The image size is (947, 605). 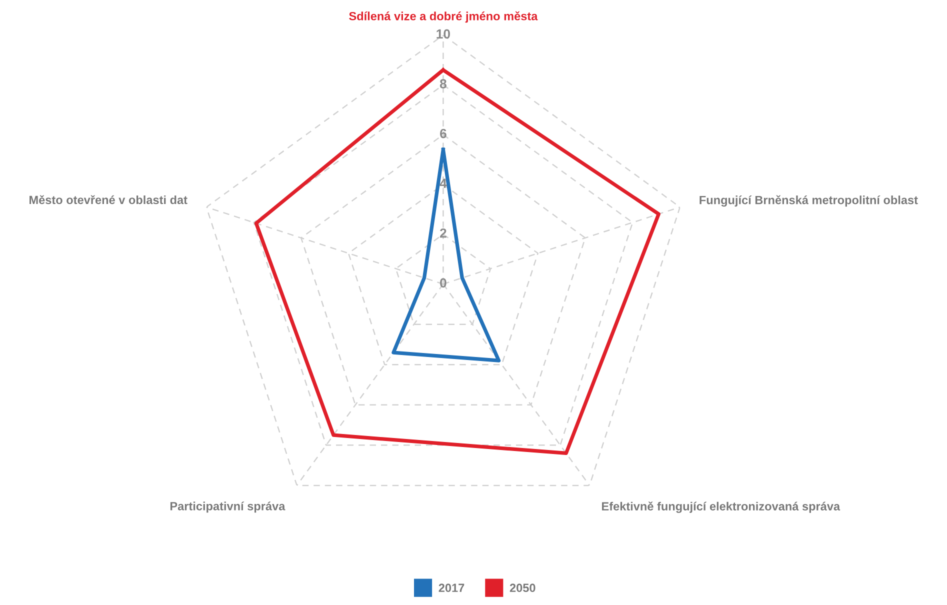 What do you see at coordinates (443, 34) in the screenshot?
I see `y-tick-label: 10` at bounding box center [443, 34].